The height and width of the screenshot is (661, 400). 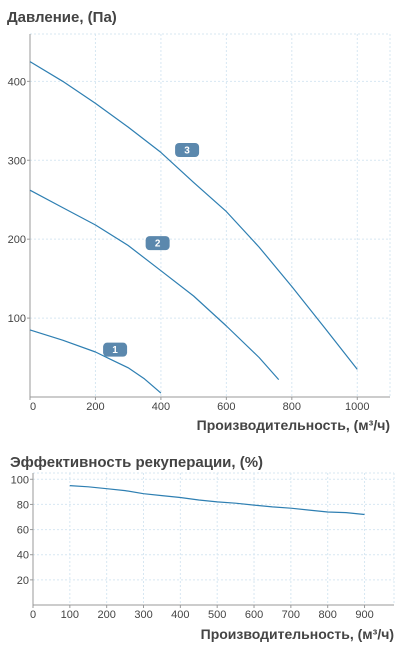 What do you see at coordinates (291, 615) in the screenshot?
I see `chart2-x-tick-label: 700` at bounding box center [291, 615].